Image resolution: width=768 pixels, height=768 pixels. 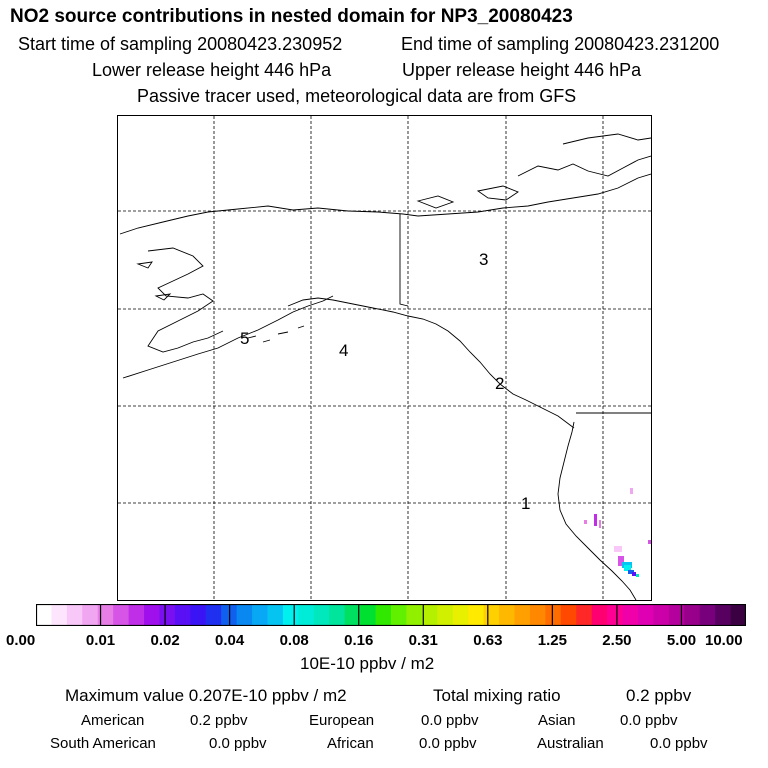 I want to click on region-name-european: European, so click(x=342, y=720).